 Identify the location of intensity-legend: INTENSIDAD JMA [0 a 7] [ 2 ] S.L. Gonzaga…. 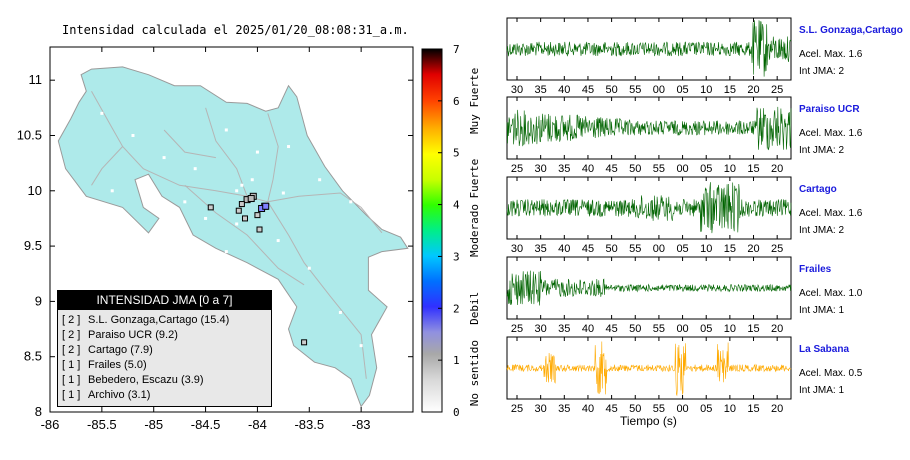
(164, 348).